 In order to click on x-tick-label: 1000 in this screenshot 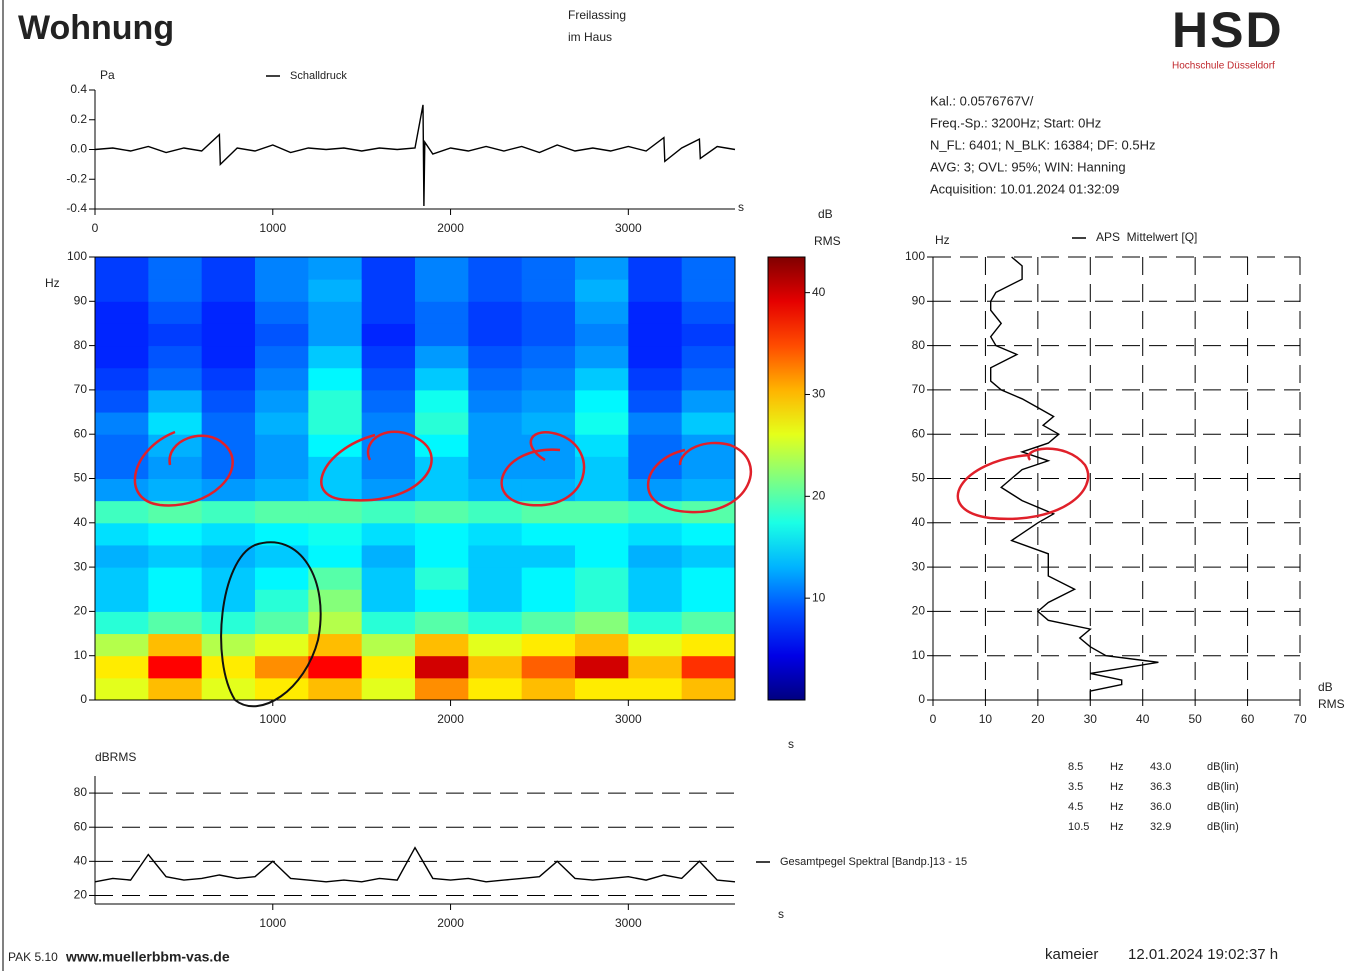, I will do `click(272, 228)`.